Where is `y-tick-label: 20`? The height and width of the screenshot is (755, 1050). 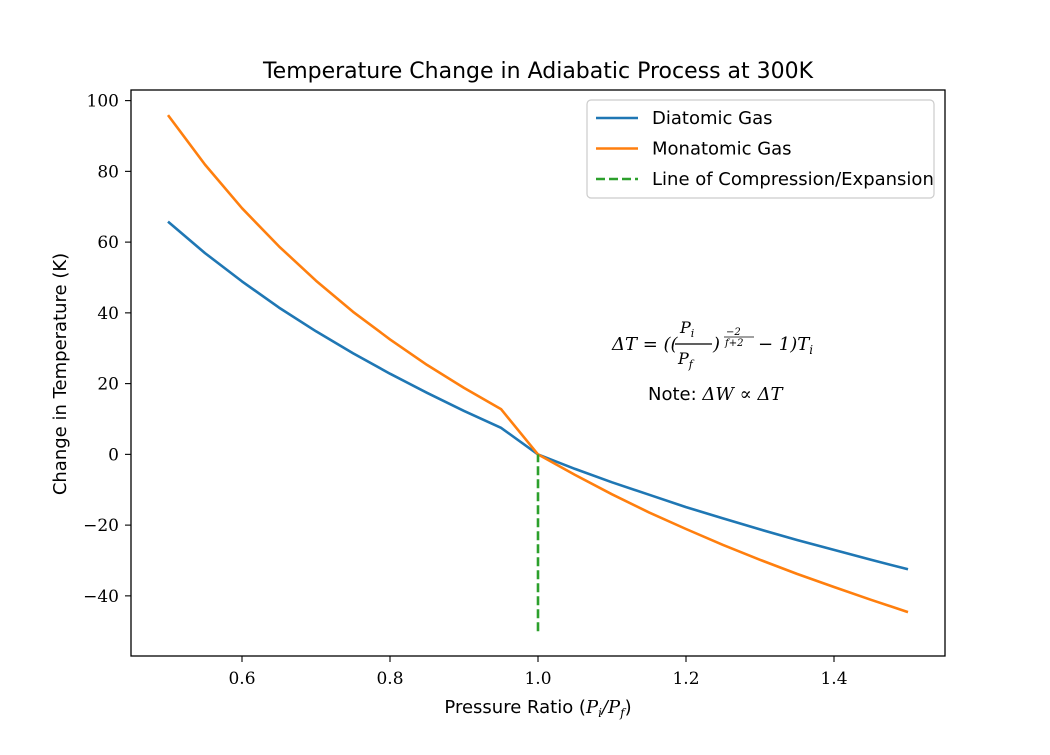
y-tick-label: 20 is located at coordinates (108, 385).